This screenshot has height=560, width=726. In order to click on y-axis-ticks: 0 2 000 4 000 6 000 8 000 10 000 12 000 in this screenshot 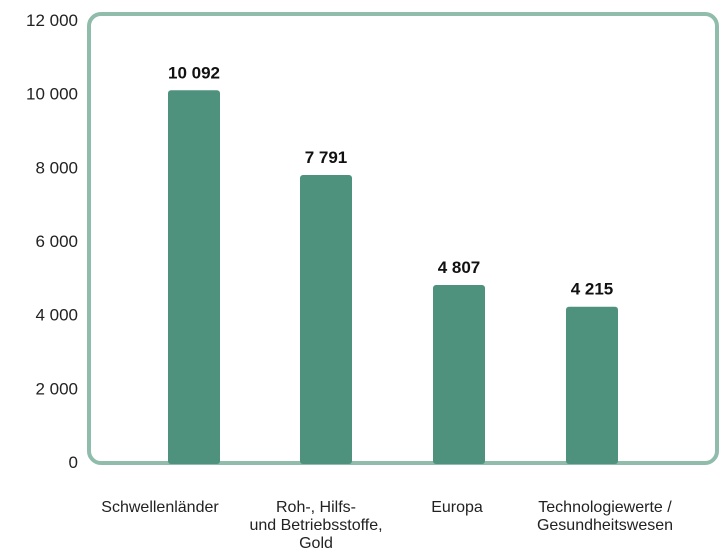, I will do `click(52, 241)`.